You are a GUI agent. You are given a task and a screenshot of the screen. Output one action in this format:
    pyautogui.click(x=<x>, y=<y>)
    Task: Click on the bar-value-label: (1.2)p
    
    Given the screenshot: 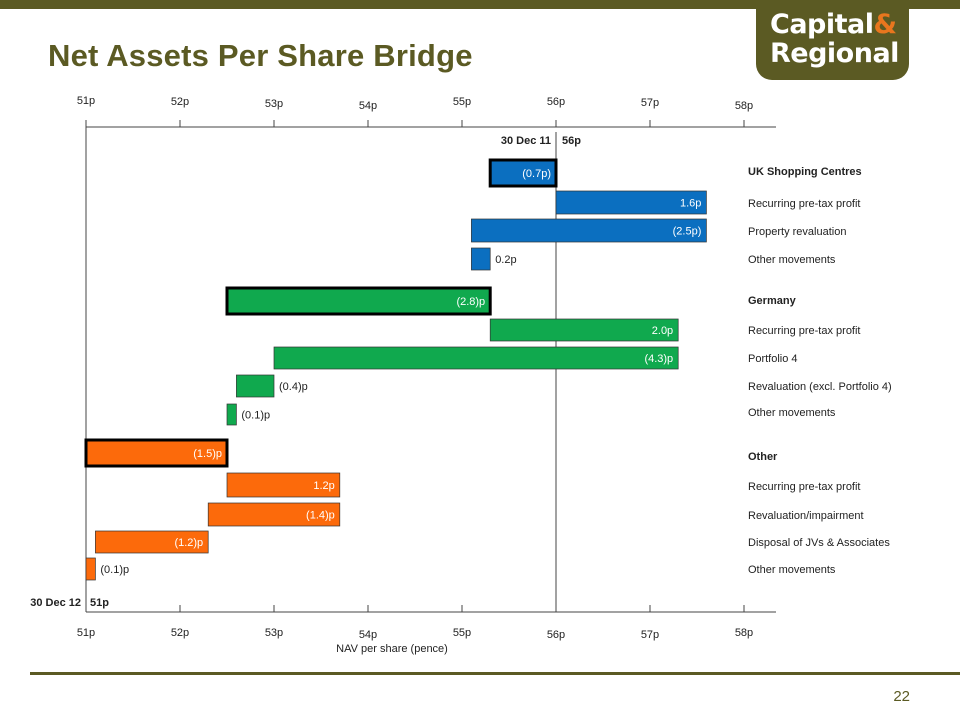 What is the action you would take?
    pyautogui.click(x=188, y=543)
    